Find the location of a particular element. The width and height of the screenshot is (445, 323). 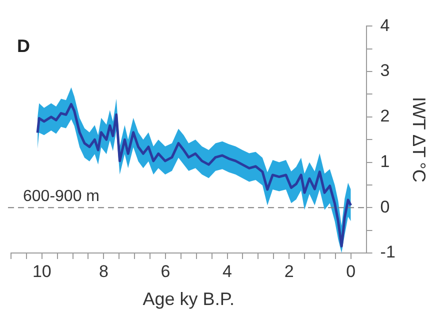

y-tick-label: 3 is located at coordinates (385, 70).